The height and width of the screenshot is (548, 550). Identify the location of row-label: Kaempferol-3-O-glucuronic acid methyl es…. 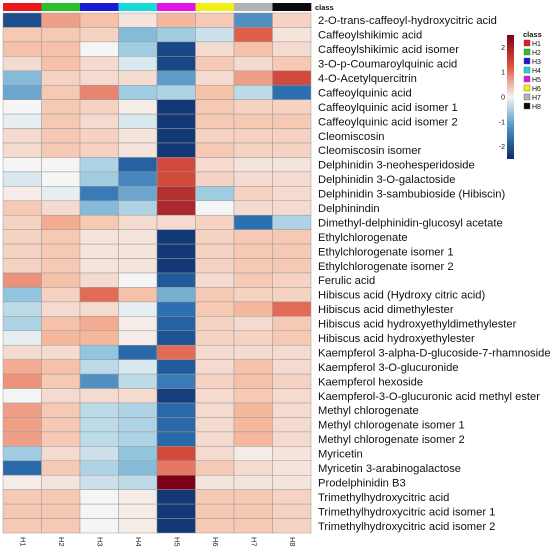
(429, 397).